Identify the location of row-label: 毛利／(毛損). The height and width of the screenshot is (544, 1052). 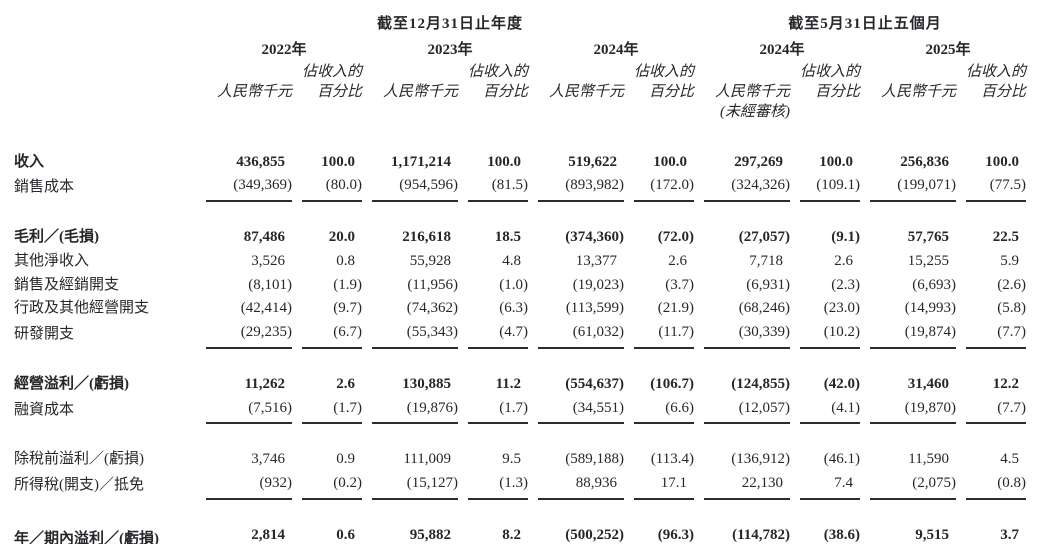
(56, 237).